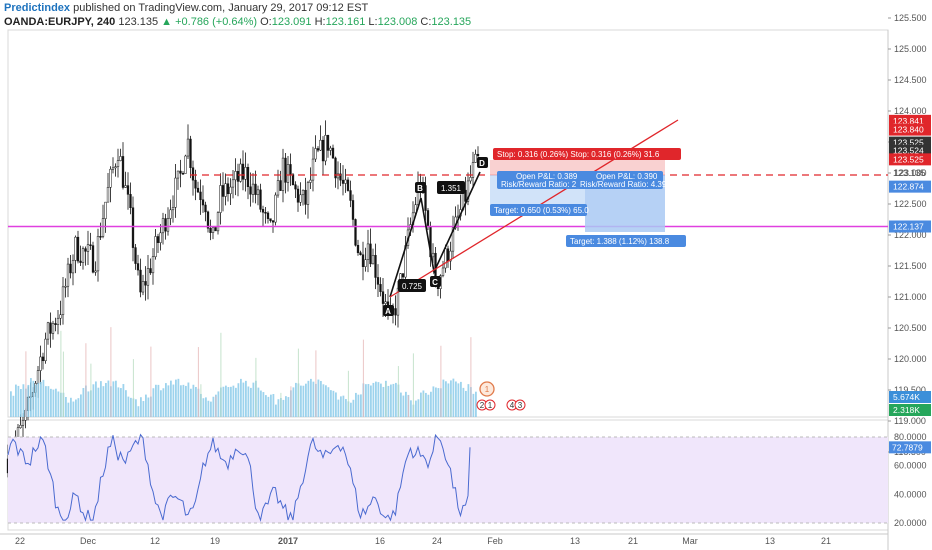  What do you see at coordinates (37, 8) in the screenshot?
I see `publisher-name: Predictindex` at bounding box center [37, 8].